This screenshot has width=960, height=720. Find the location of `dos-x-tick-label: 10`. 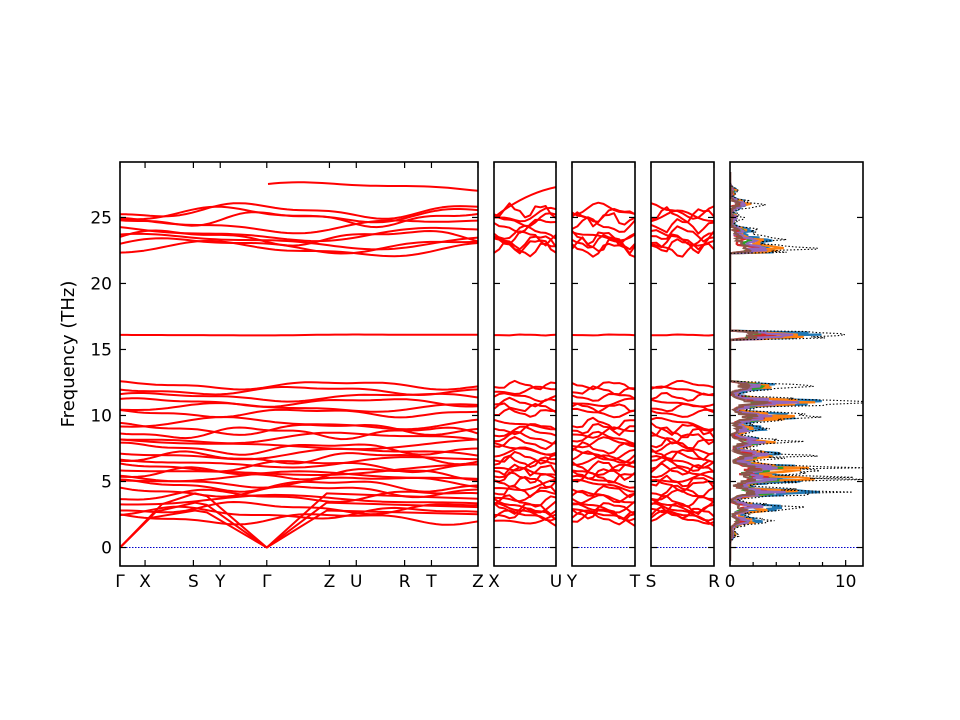

dos-x-tick-label: 10 is located at coordinates (846, 582).